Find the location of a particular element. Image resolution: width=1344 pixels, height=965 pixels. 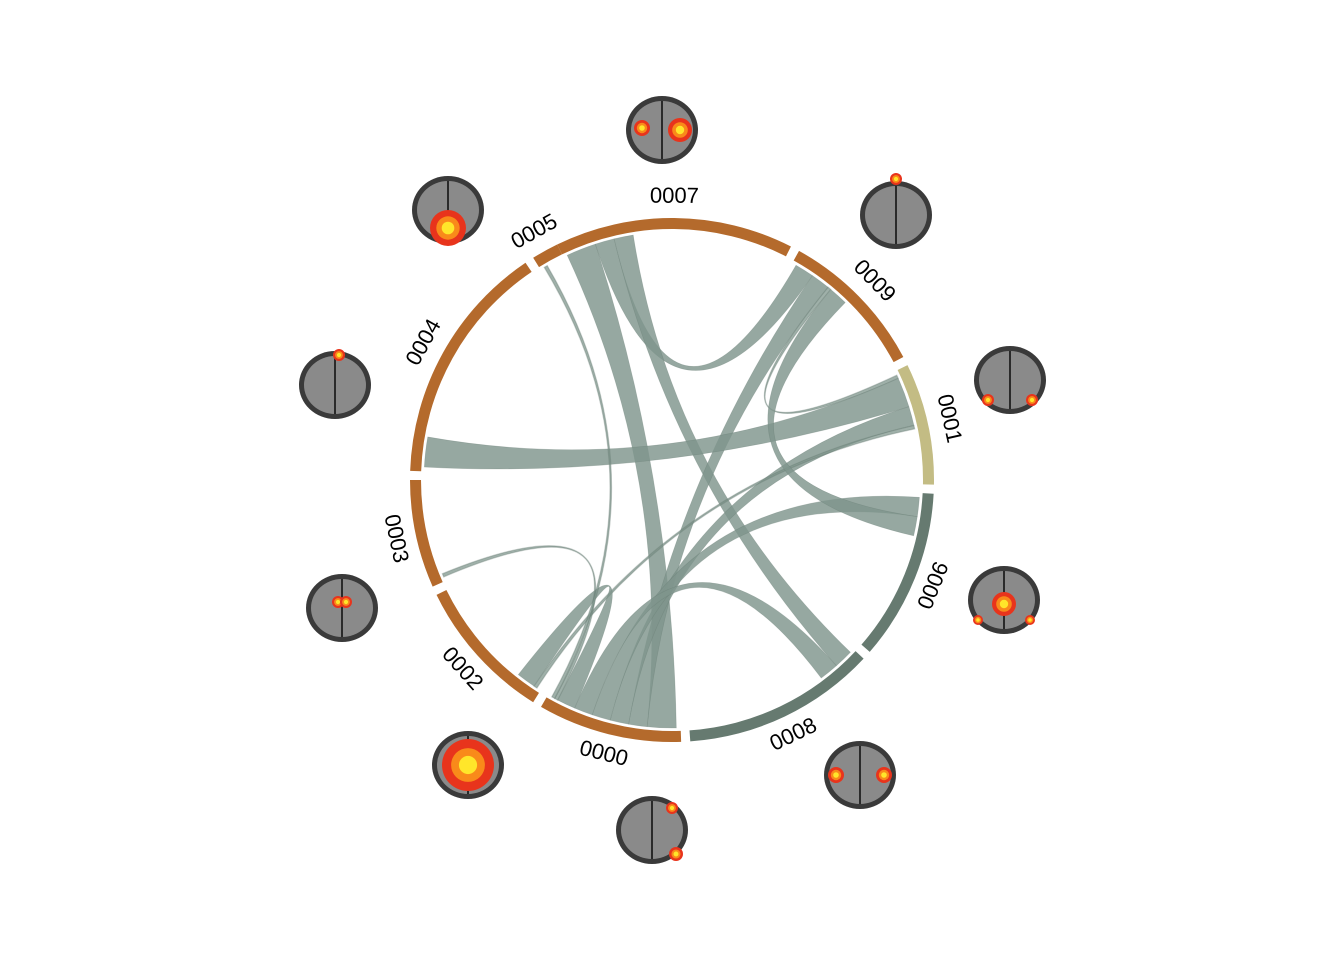

sector-label-0003: 0003 is located at coordinates (397, 538).